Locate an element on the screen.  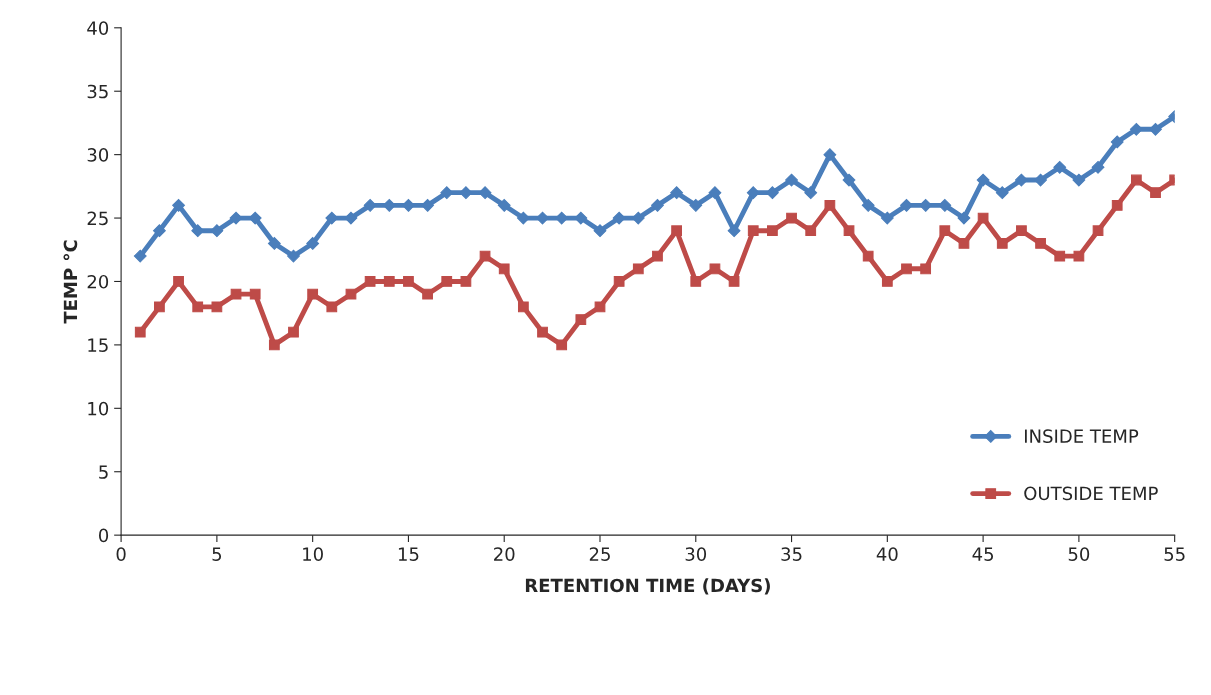
x-tick-label: 50 is located at coordinates (1079, 554).